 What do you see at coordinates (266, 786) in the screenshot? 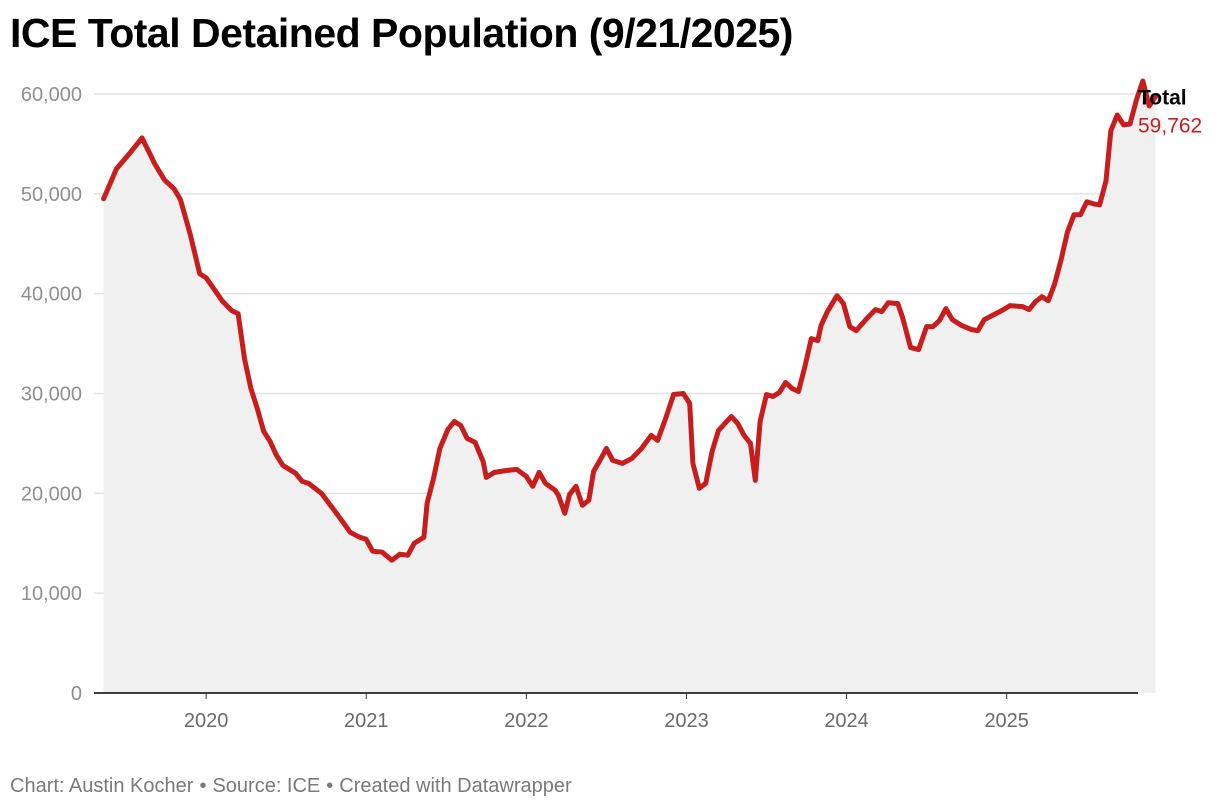
I see `footer-source: Source: ICE` at bounding box center [266, 786].